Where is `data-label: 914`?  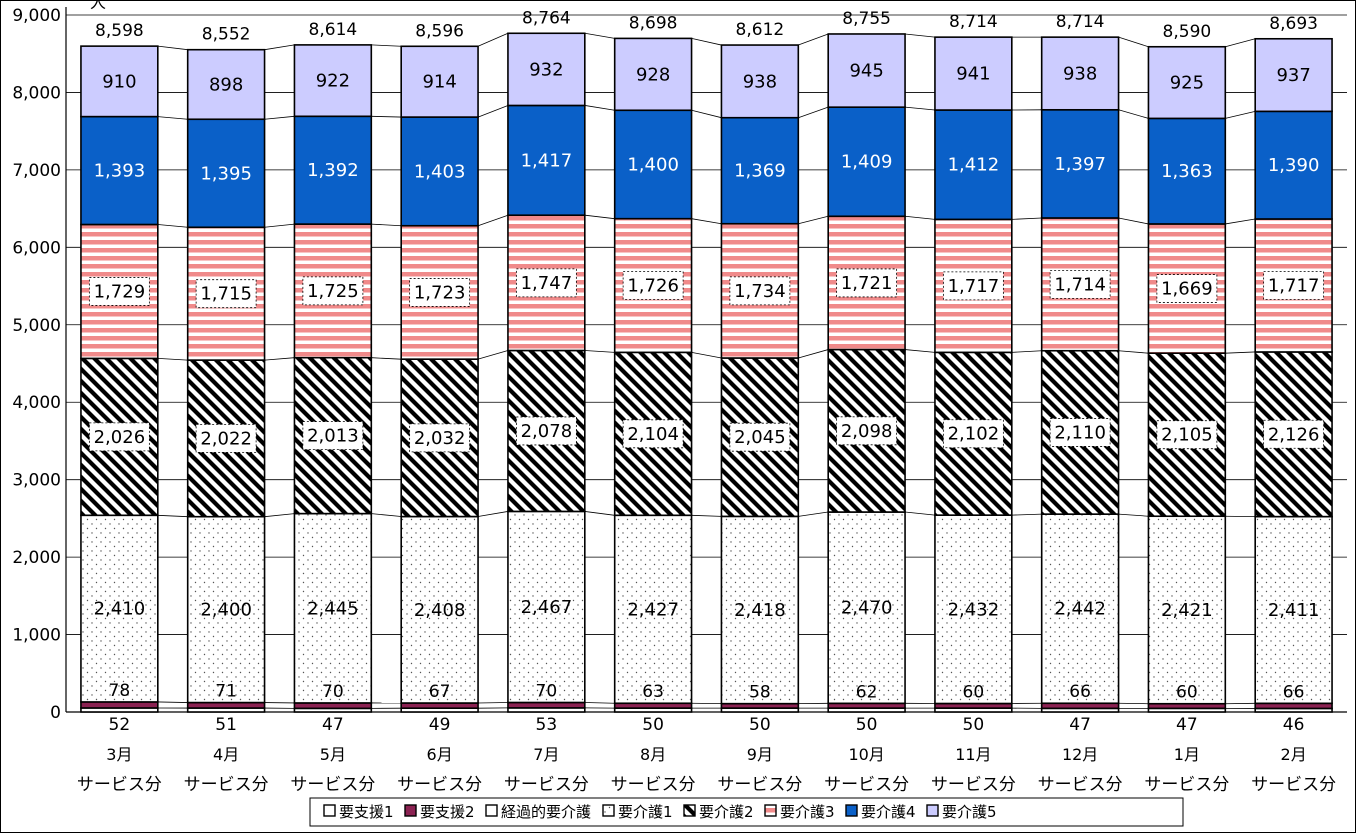
data-label: 914 is located at coordinates (439, 82).